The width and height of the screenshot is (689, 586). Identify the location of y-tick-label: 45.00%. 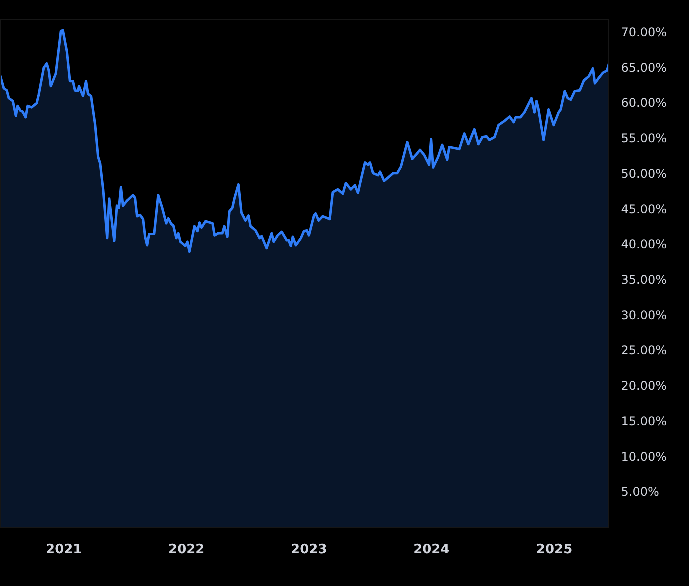
(644, 209).